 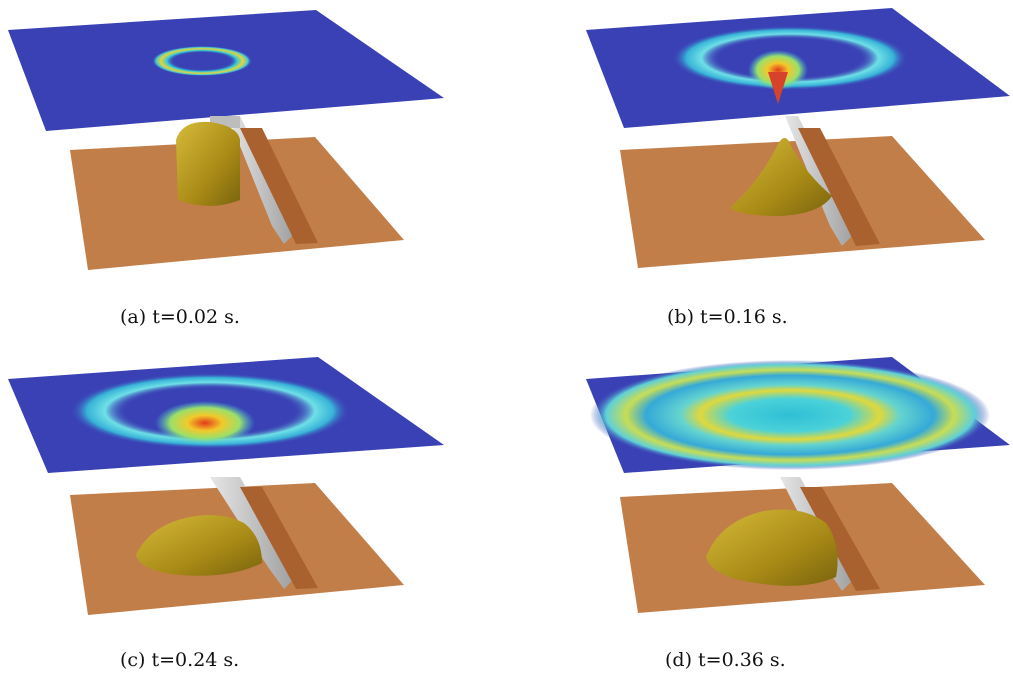 I want to click on surface-depression, so click(x=778, y=70).